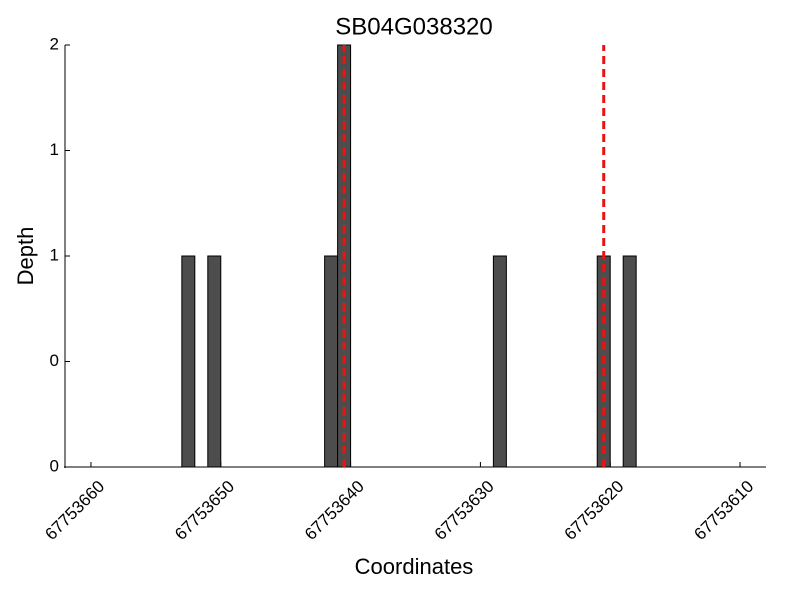  I want to click on x-tick-label: 67753630, so click(464, 510).